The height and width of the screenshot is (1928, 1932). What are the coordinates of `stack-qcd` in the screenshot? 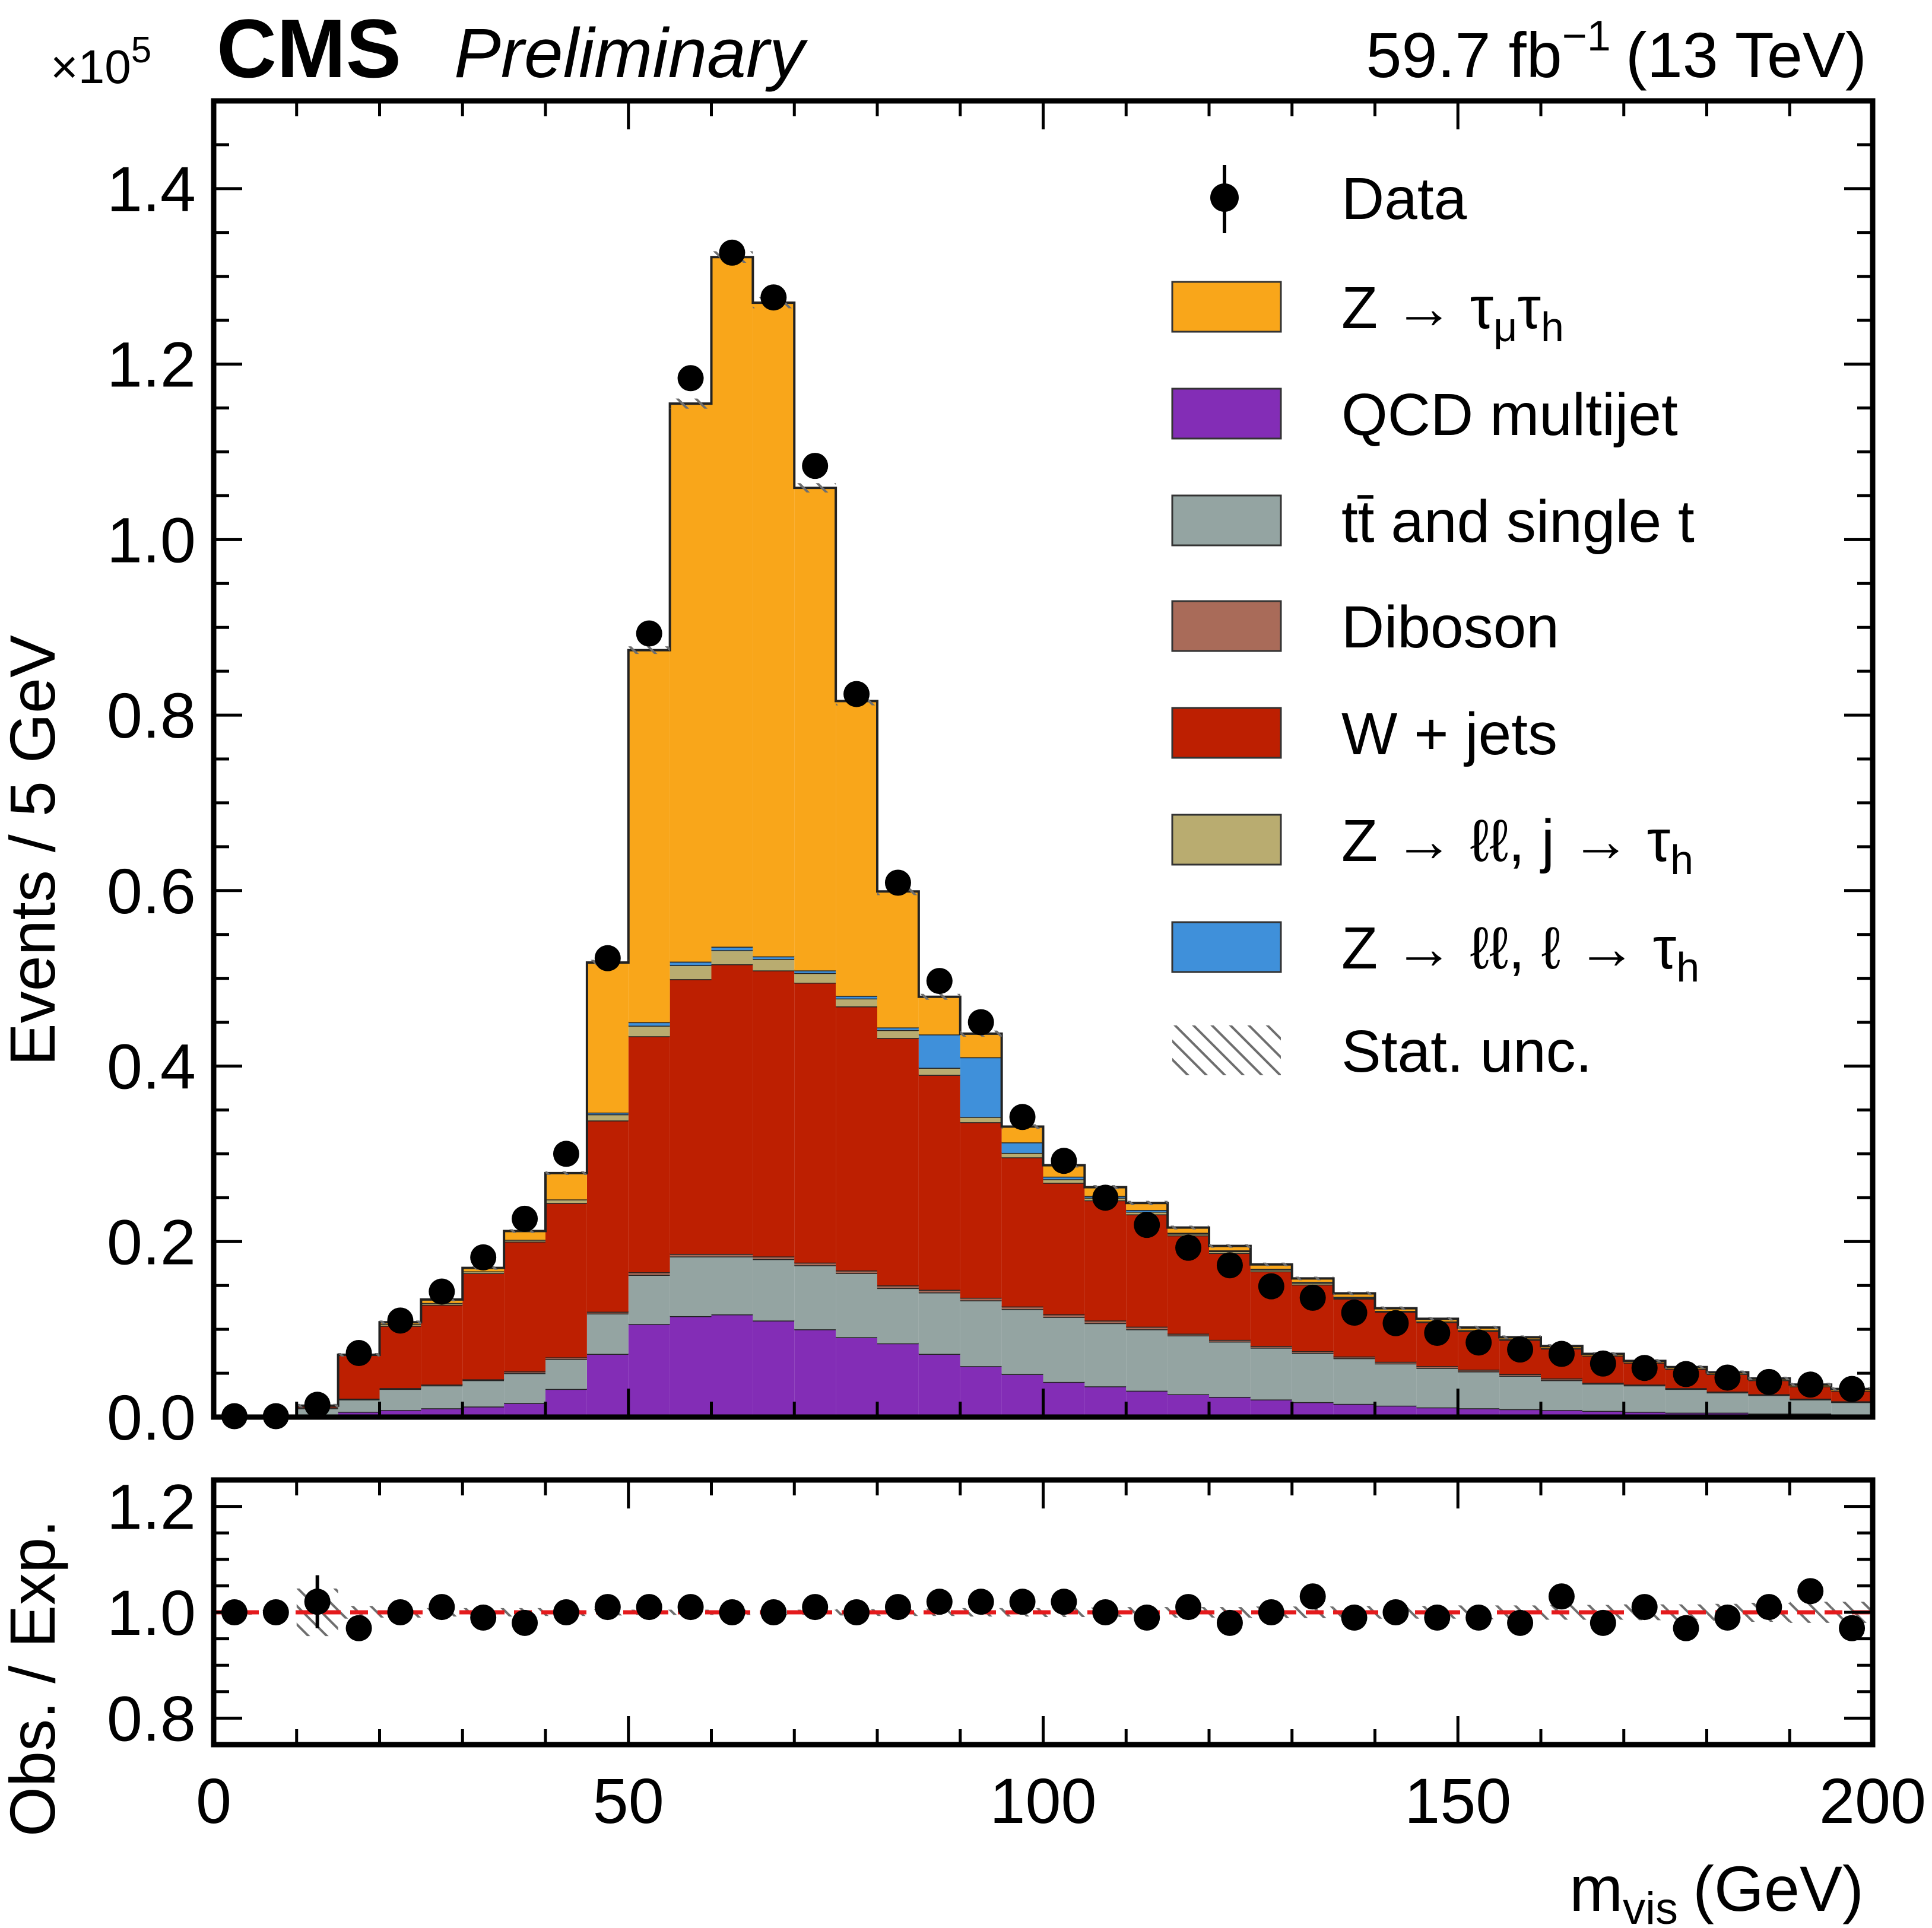 It's located at (1084, 1365).